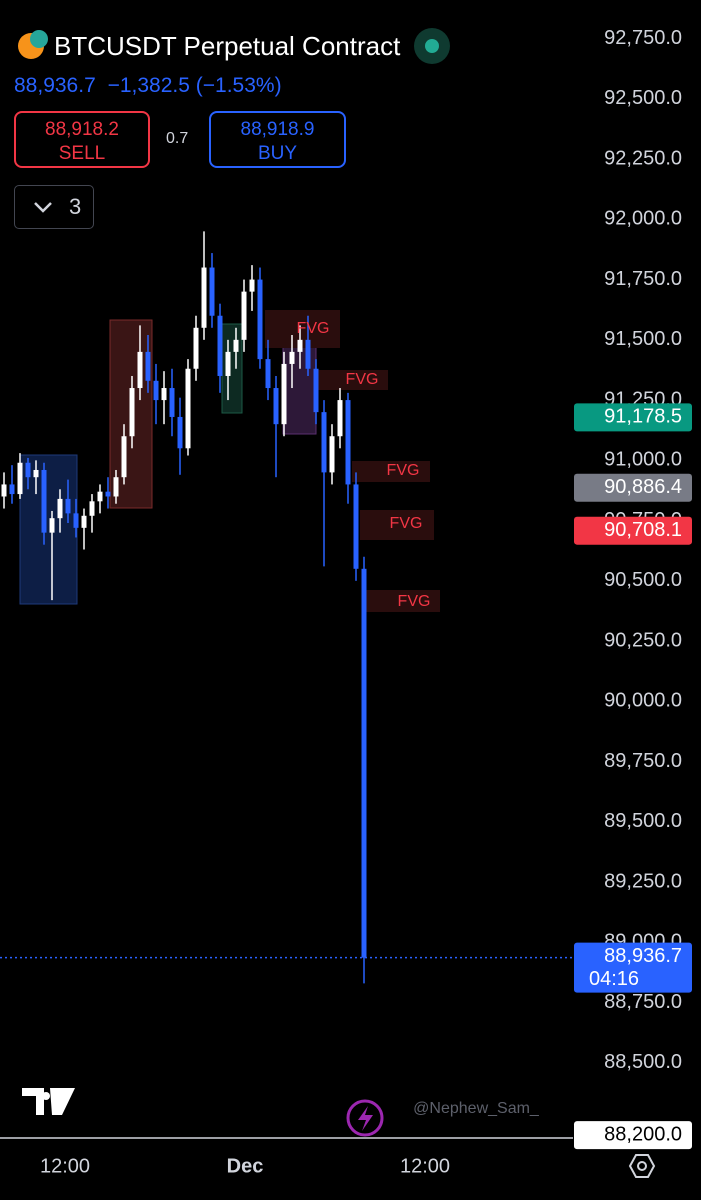 This screenshot has width=701, height=1200. What do you see at coordinates (43, 207) in the screenshot?
I see `chevron-icon` at bounding box center [43, 207].